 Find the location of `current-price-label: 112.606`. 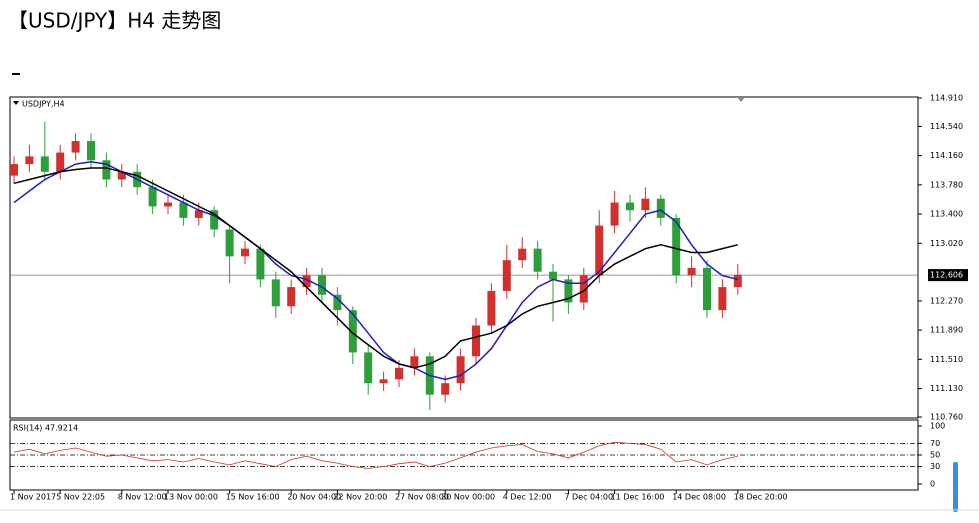

current-price-label: 112.606 is located at coordinates (946, 275).